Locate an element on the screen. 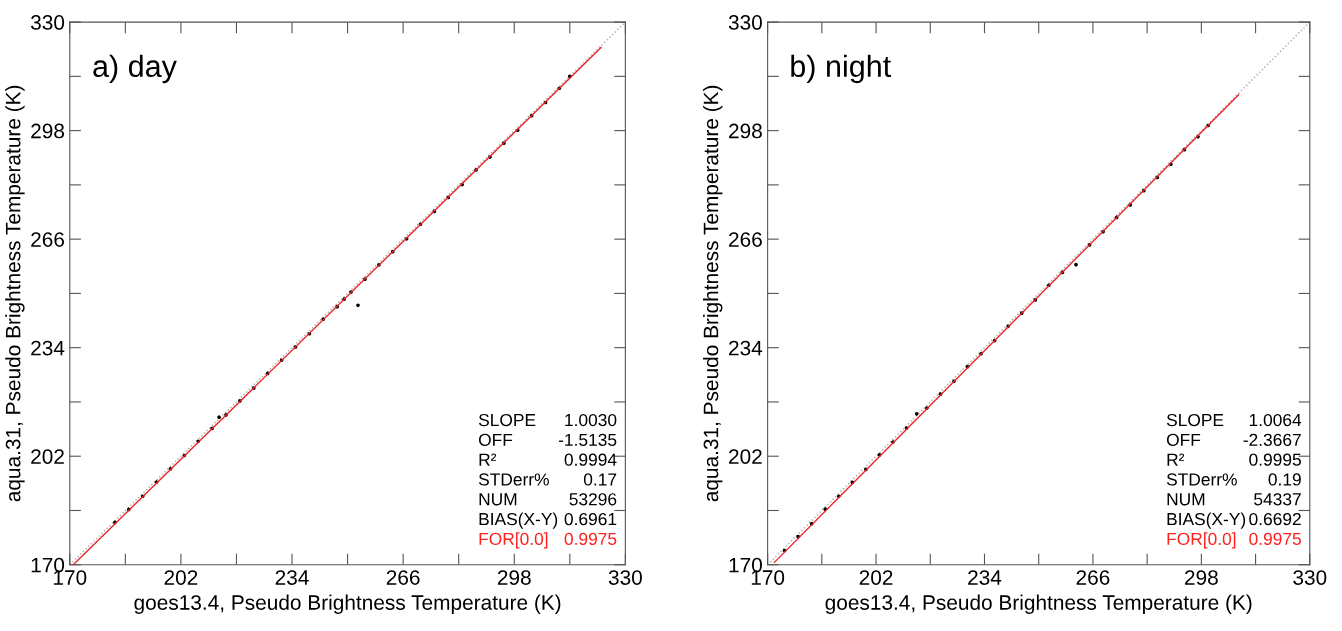 Image resolution: width=1342 pixels, height=631 pixels. text: NUM 53296 is located at coordinates (548, 499).